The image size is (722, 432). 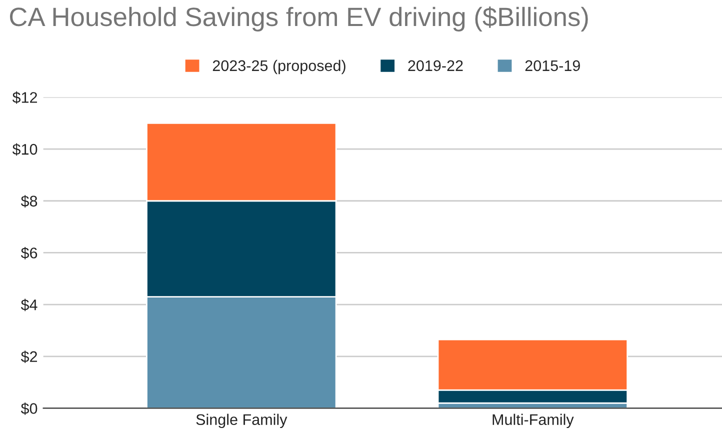 What do you see at coordinates (552, 66) in the screenshot?
I see `legend-label: 2015-19` at bounding box center [552, 66].